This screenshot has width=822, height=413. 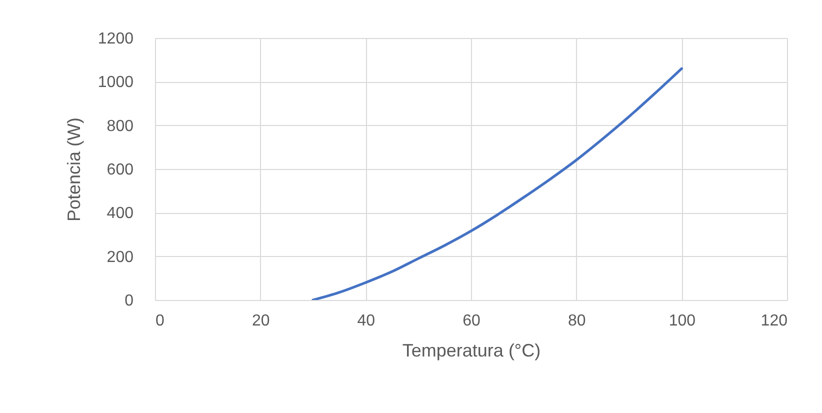 What do you see at coordinates (577, 321) in the screenshot?
I see `x-tick-label: 80` at bounding box center [577, 321].